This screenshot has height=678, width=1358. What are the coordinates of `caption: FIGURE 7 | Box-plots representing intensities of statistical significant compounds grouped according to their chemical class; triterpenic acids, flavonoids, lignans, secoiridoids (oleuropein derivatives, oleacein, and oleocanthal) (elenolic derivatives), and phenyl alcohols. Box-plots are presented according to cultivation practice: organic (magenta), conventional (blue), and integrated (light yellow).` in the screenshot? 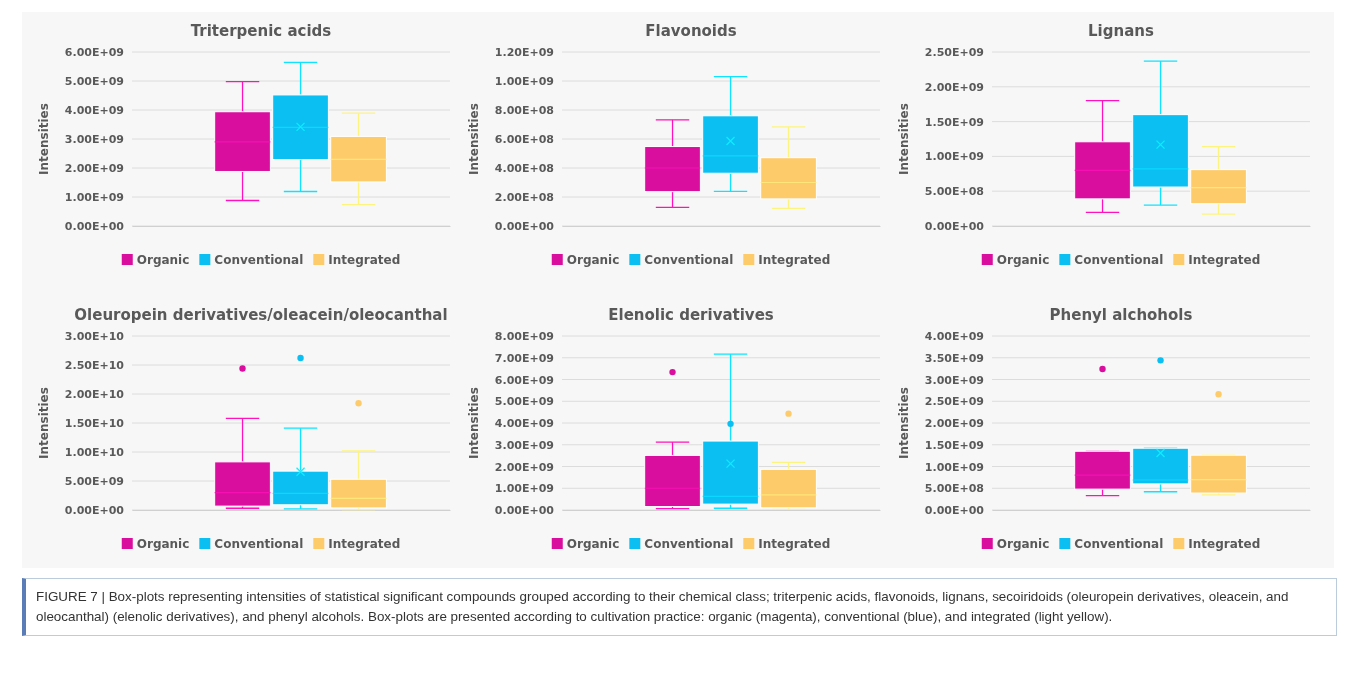 It's located at (663, 607).